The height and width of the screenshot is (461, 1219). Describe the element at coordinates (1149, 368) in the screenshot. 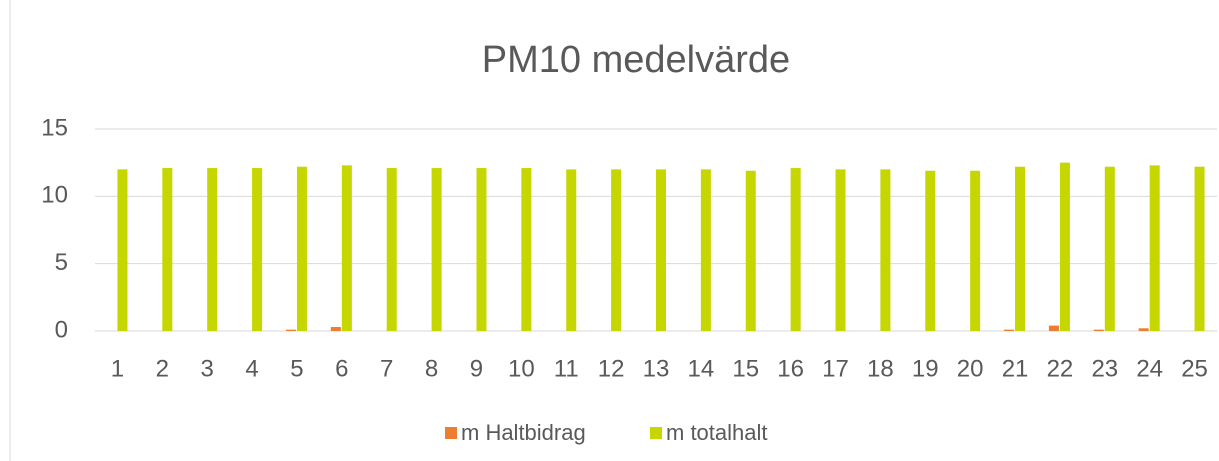

I see `x-tick-label: 24` at that location.